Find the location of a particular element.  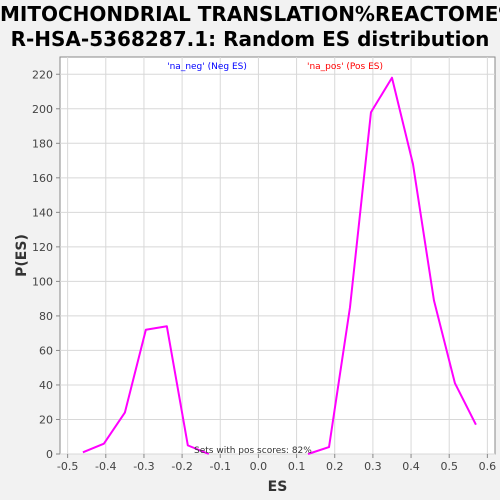

legend-item: 'na_pos' (Pos ES) is located at coordinates (345, 67).